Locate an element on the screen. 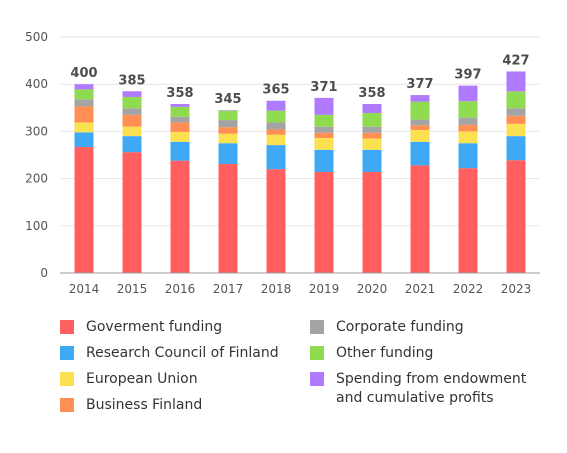 The image size is (567, 453). bar-2018-other-funding is located at coordinates (276, 116).